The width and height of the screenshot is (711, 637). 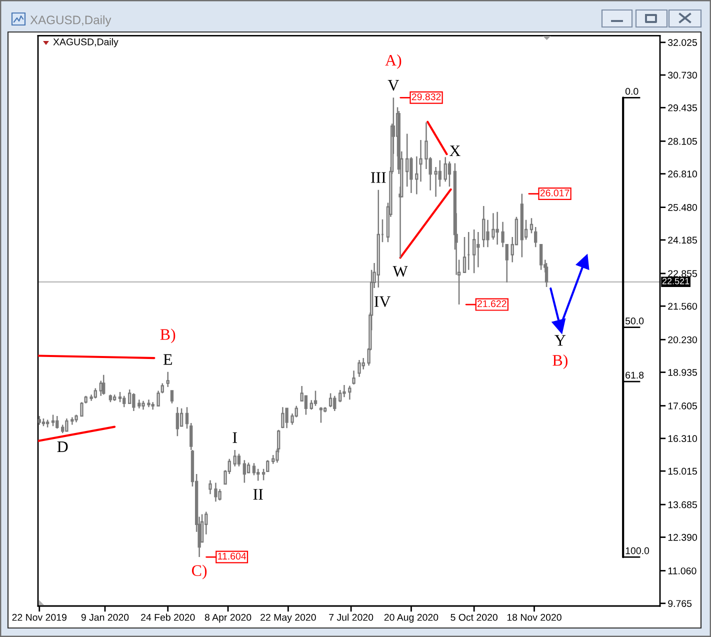 I want to click on text: 11.604, so click(x=232, y=556).